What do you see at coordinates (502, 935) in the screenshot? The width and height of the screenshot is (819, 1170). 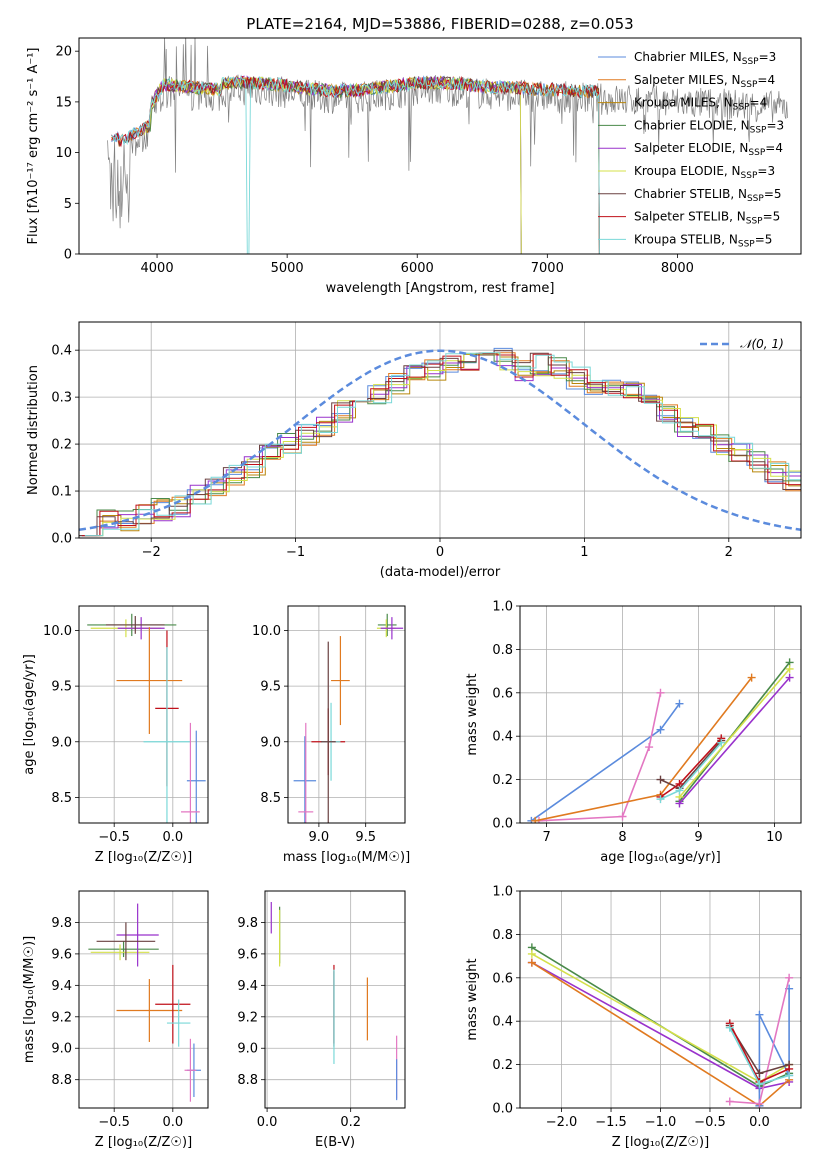 I see `y-tick-label: 0.8` at bounding box center [502, 935].